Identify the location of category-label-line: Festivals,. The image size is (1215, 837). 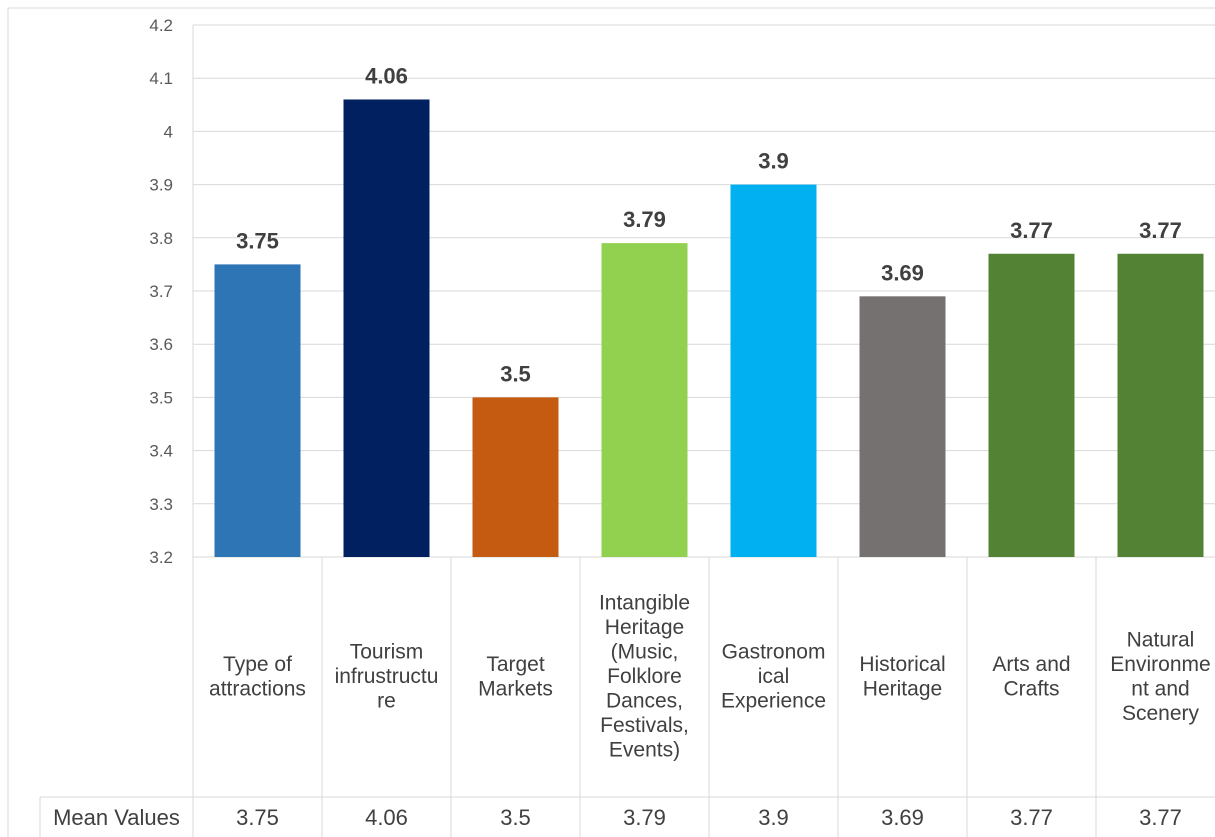
(644, 725).